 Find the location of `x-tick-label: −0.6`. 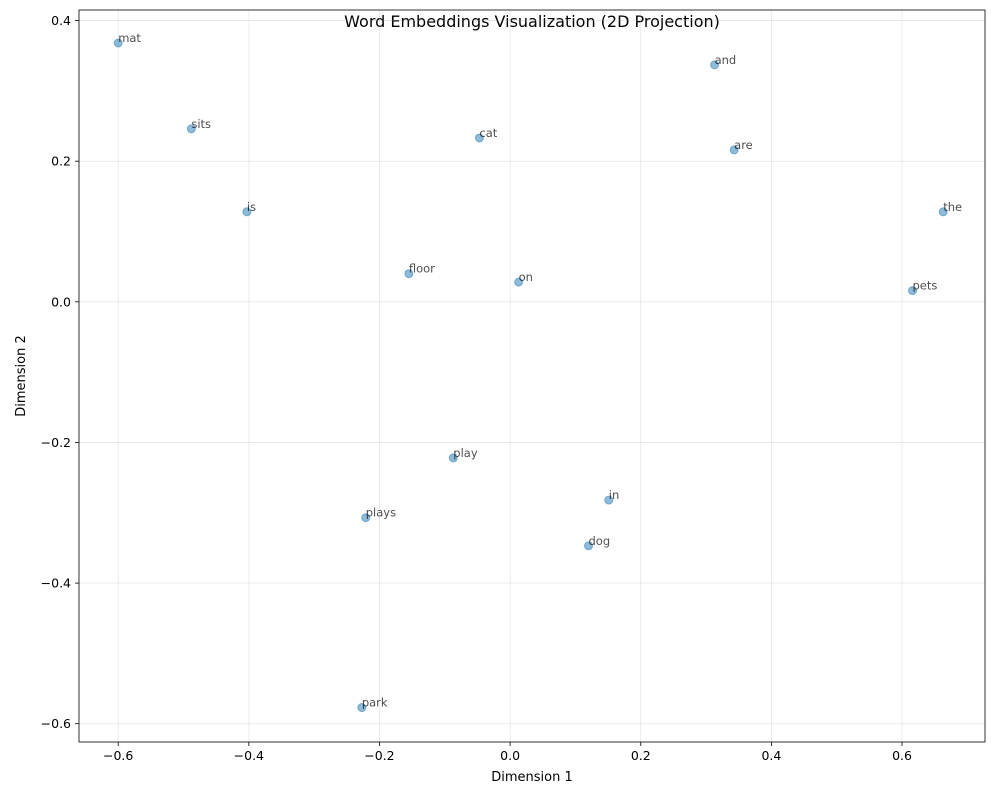

x-tick-label: −0.6 is located at coordinates (118, 755).